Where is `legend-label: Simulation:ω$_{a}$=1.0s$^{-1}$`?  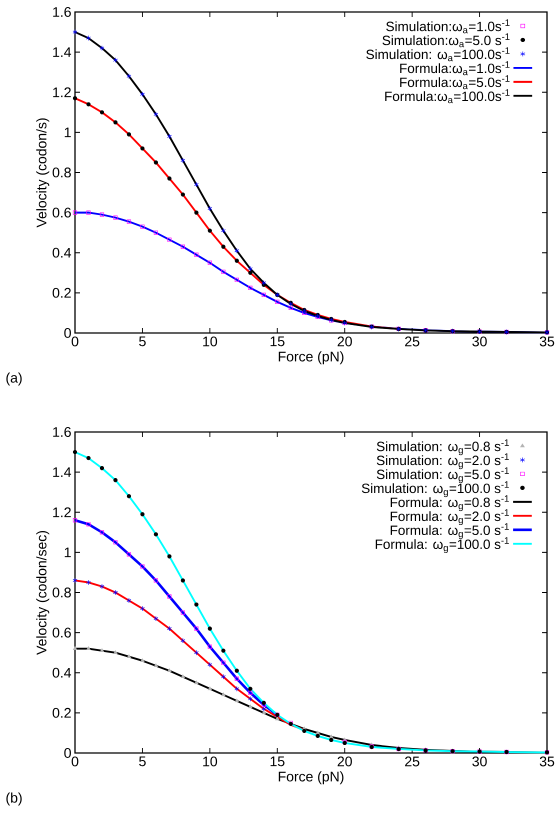
legend-label: Simulation:ω$_{a}$=1.0s$^{-1}$ is located at coordinates (448, 26).